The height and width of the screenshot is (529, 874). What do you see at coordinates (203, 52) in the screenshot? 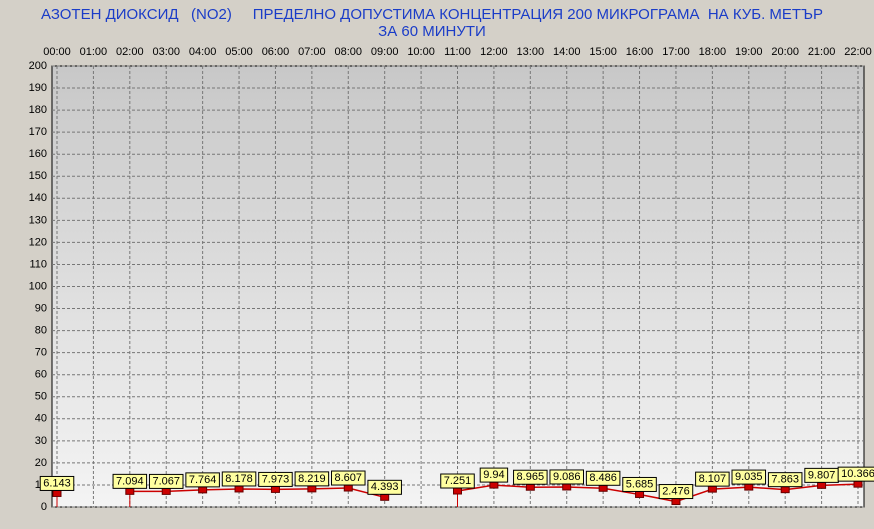
I see `x-tick-label: 04:00` at bounding box center [203, 52].